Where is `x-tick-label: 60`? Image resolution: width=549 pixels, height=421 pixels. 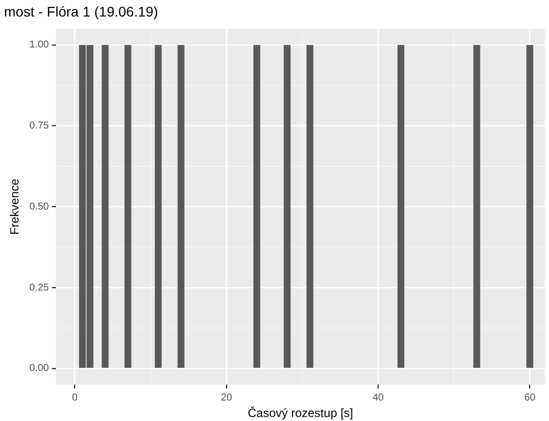 x-tick-label: 60 is located at coordinates (530, 398).